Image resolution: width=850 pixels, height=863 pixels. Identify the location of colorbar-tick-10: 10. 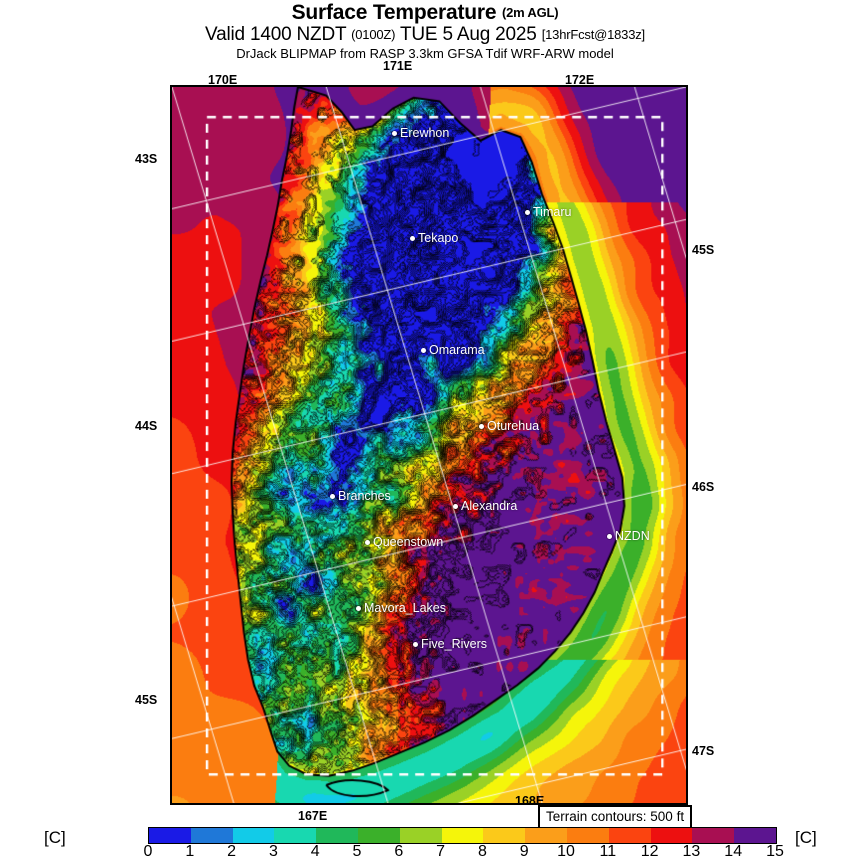
(566, 851).